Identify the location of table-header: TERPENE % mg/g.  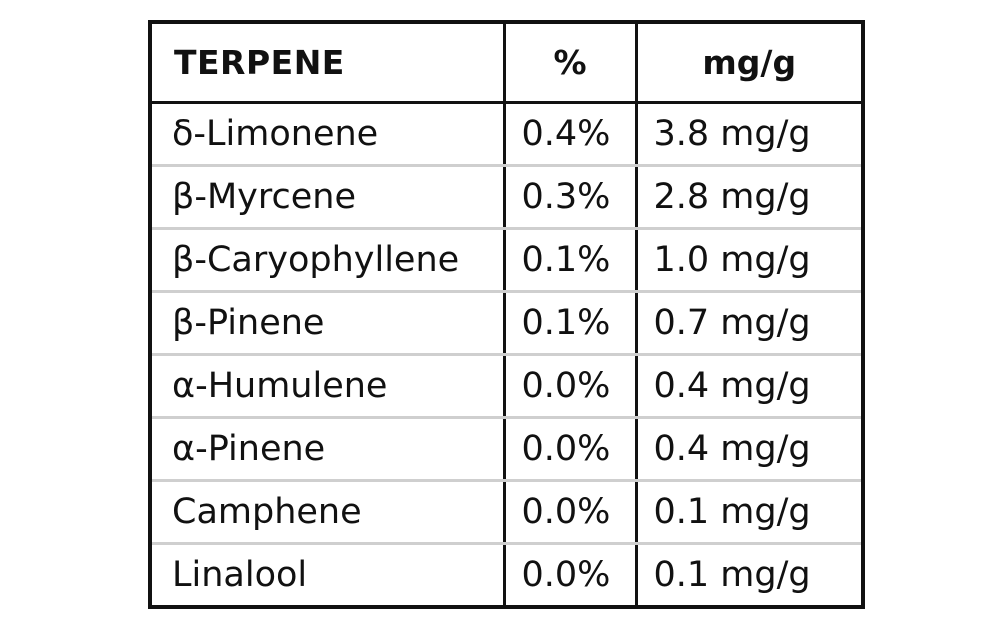
(506, 63).